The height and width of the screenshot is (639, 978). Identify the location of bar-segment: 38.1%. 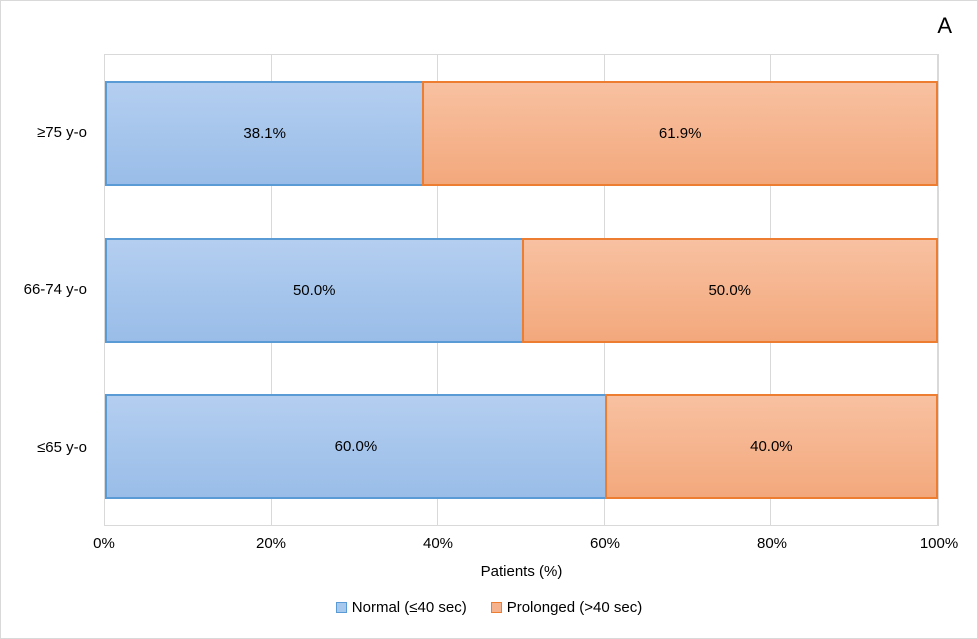
(264, 133).